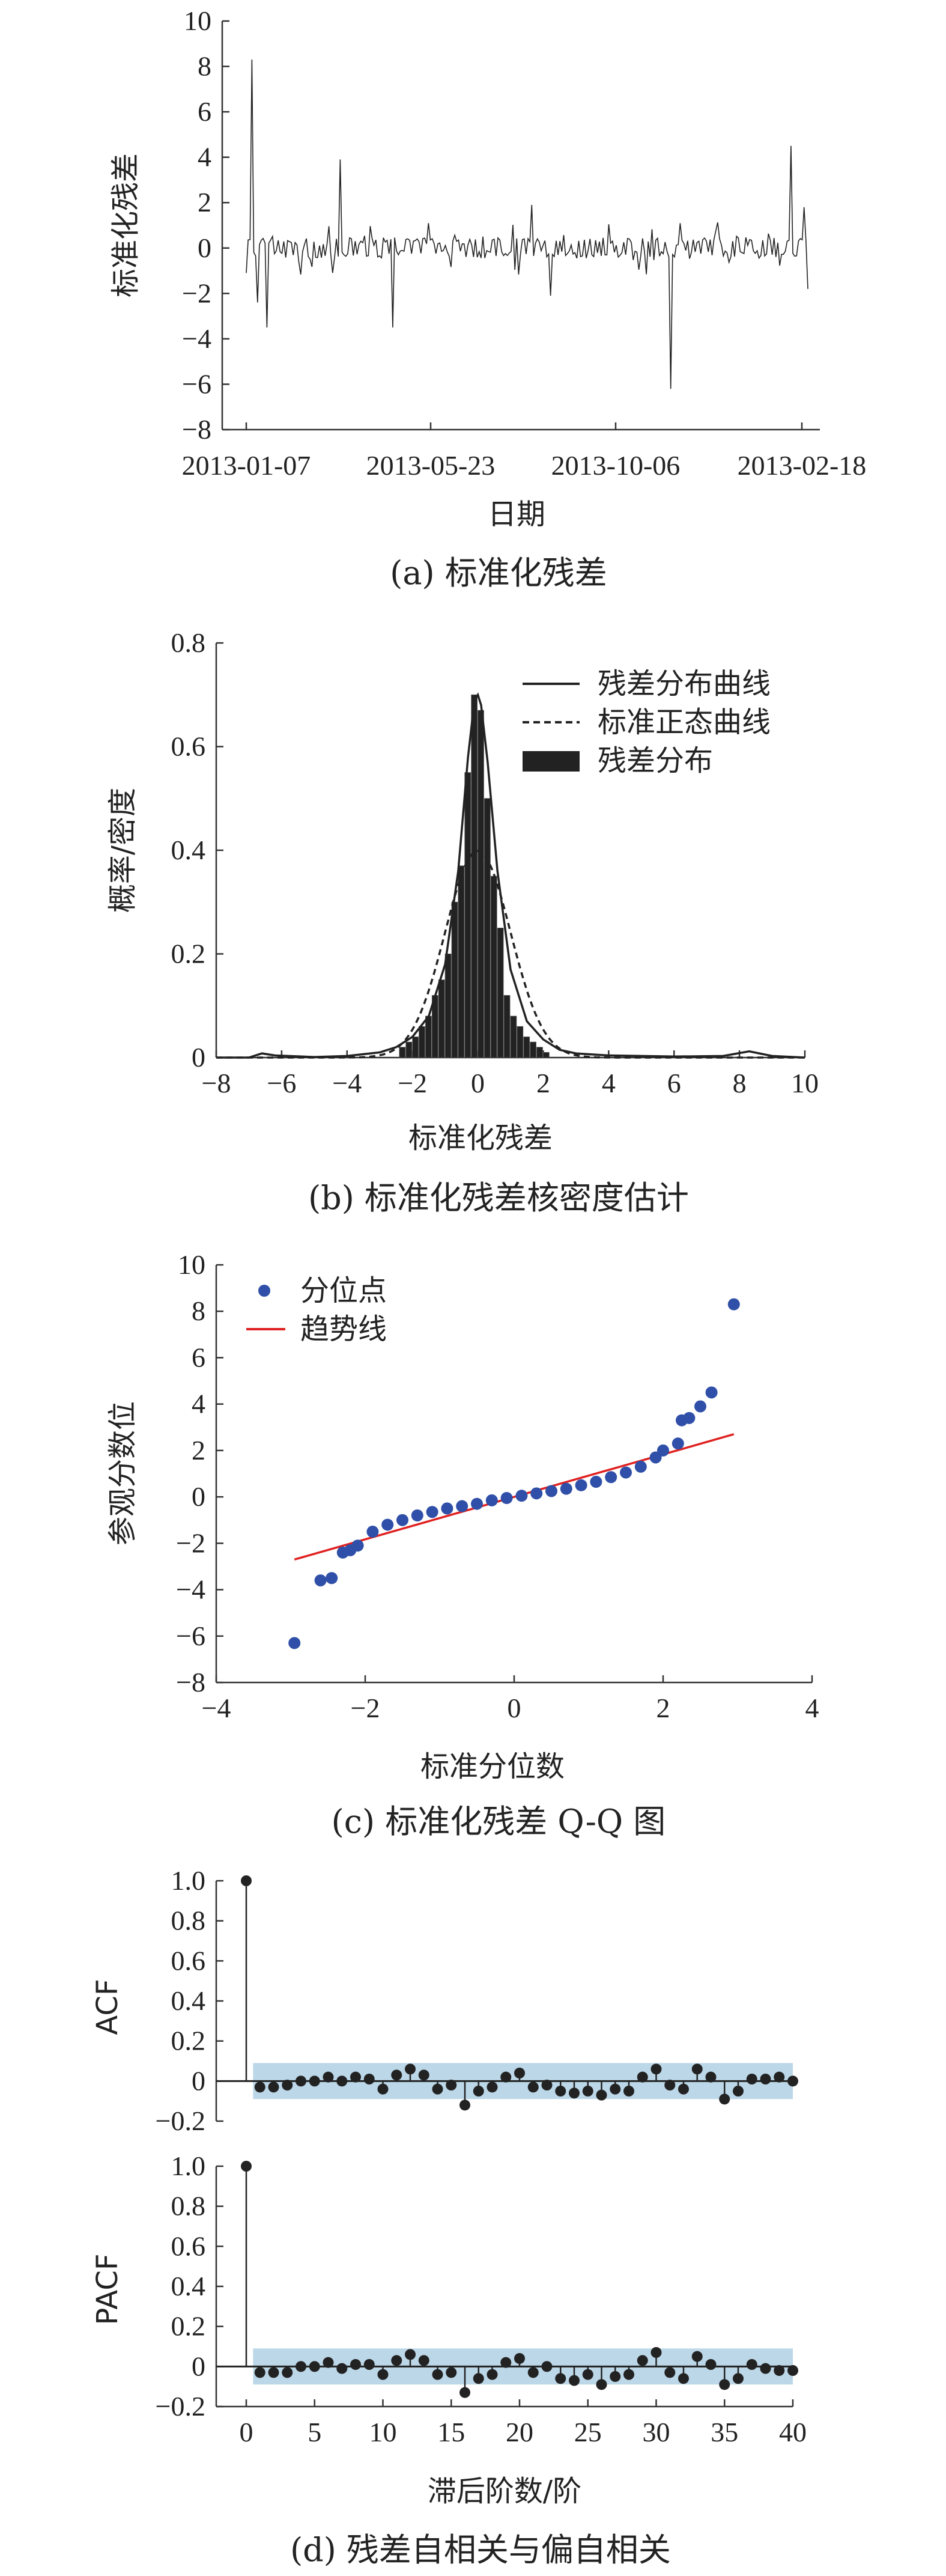 Image resolution: width=946 pixels, height=2576 pixels. What do you see at coordinates (108, 2007) in the screenshot?
I see `panel-d-acf-y-axis-label: ACF` at bounding box center [108, 2007].